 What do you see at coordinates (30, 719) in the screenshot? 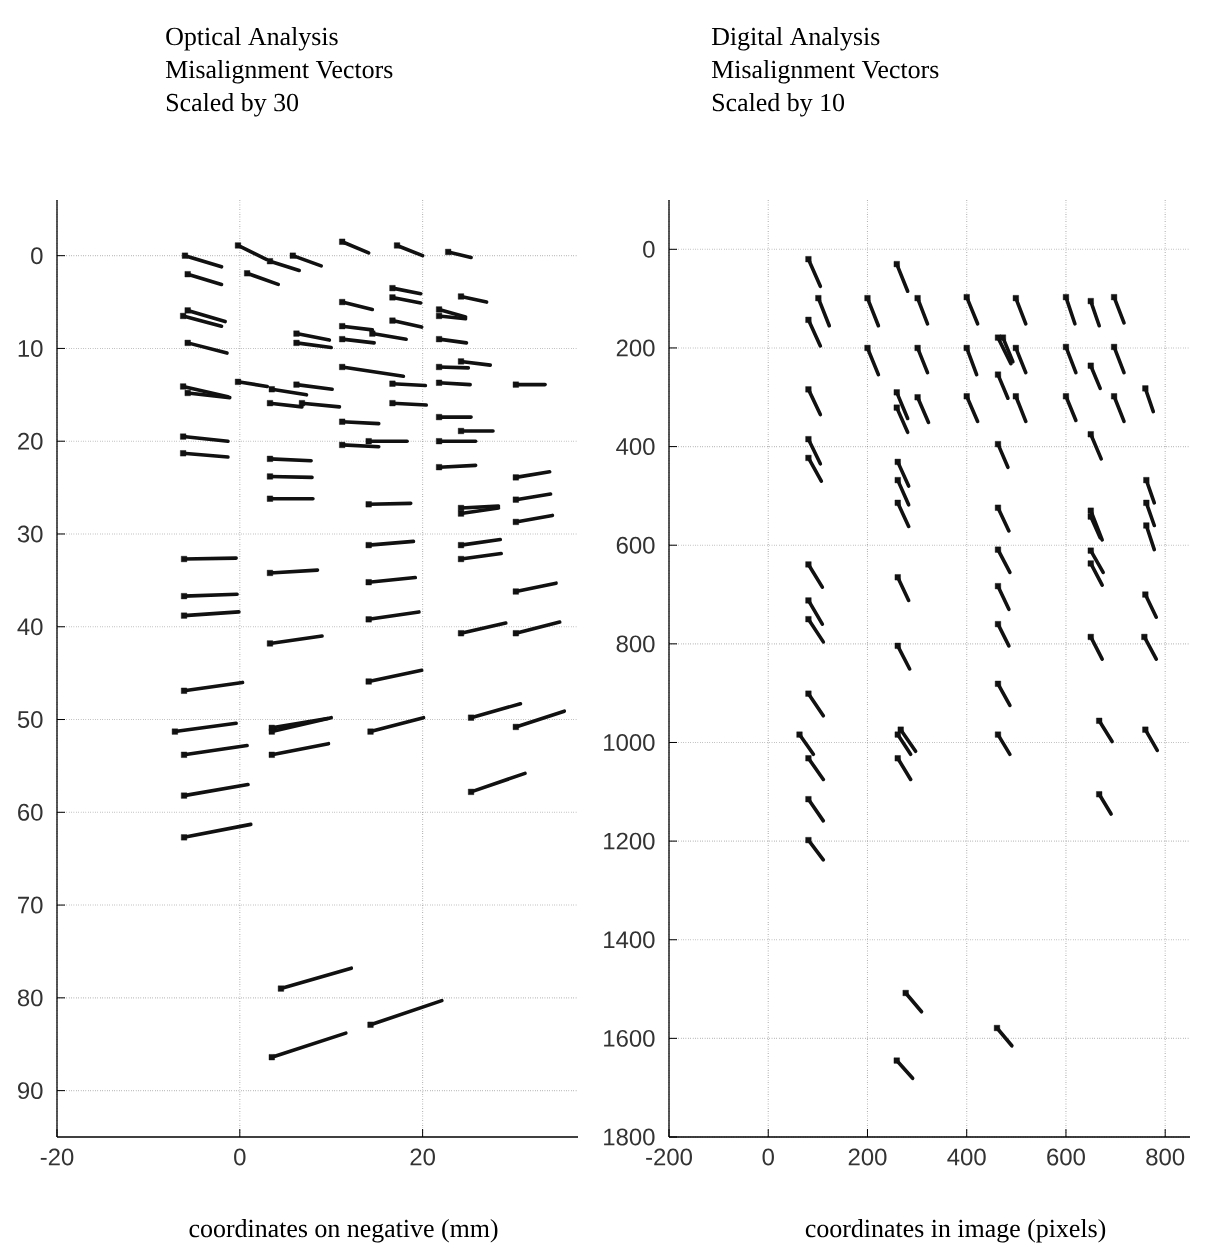
I see `y-tick-label: 50` at bounding box center [30, 719].